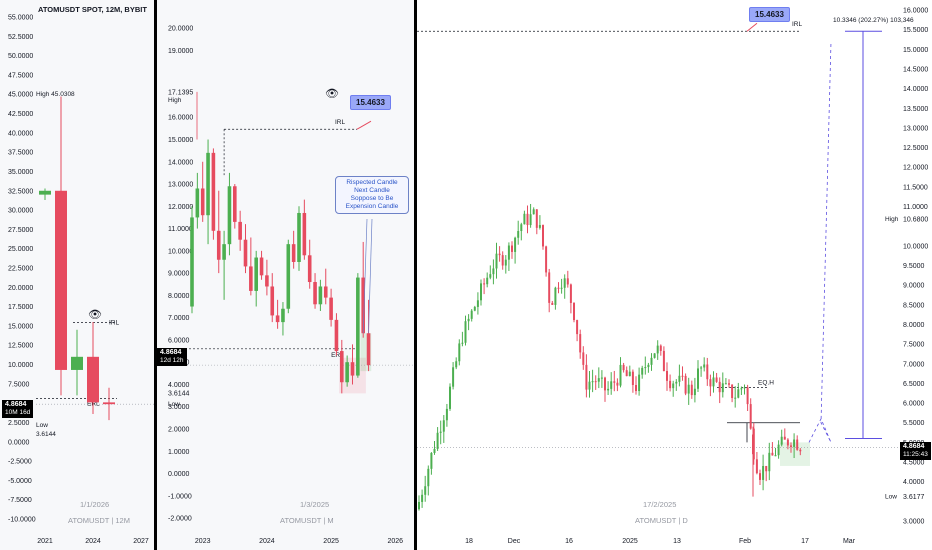 This screenshot has height=550, width=932. What do you see at coordinates (20, 269) in the screenshot?
I see `y-tick-label: 22.5000` at bounding box center [20, 269].